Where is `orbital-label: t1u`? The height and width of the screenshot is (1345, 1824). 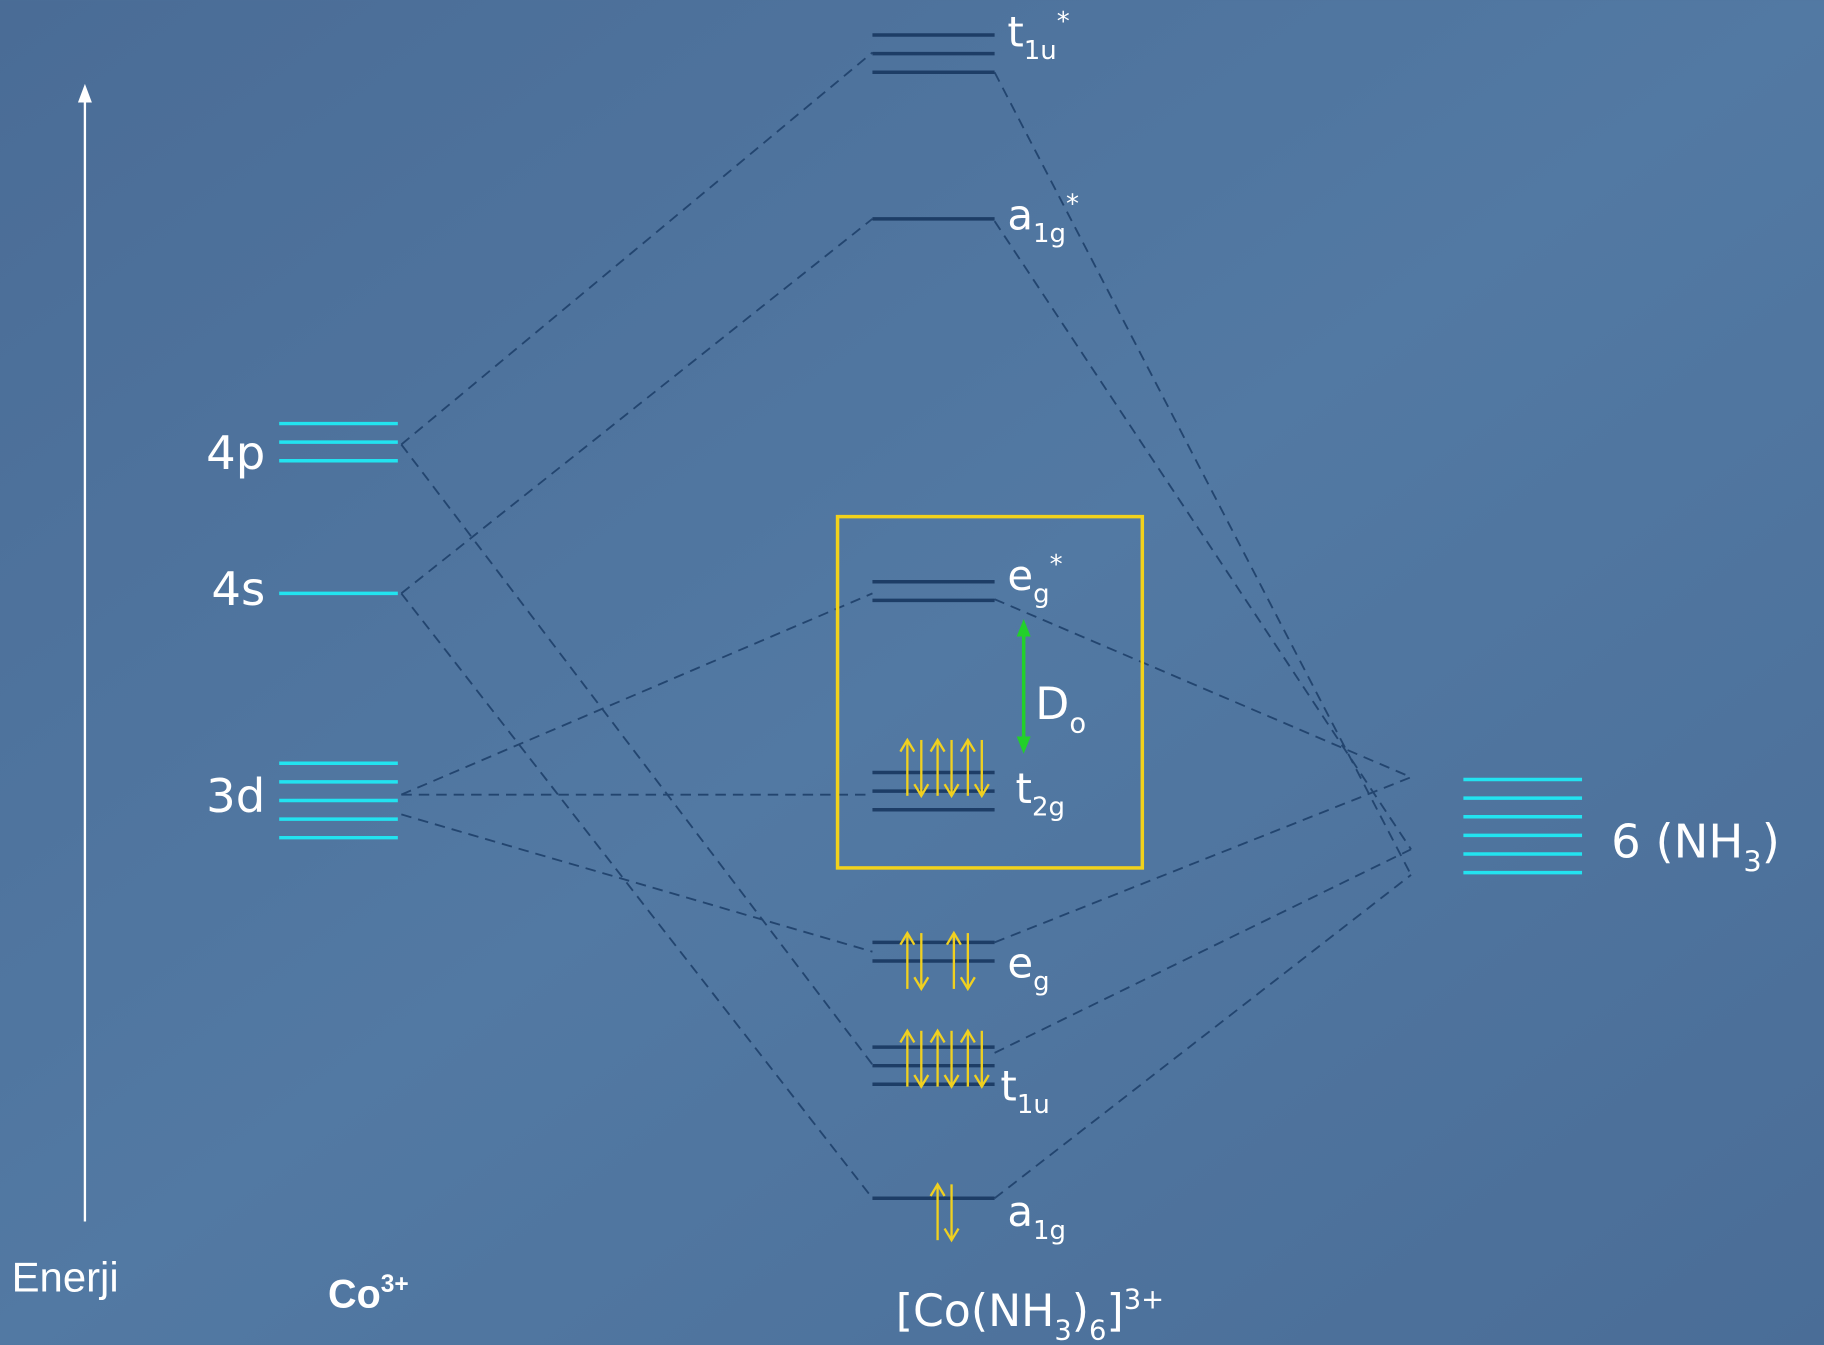
orbital-label: t1u is located at coordinates (1024, 1091).